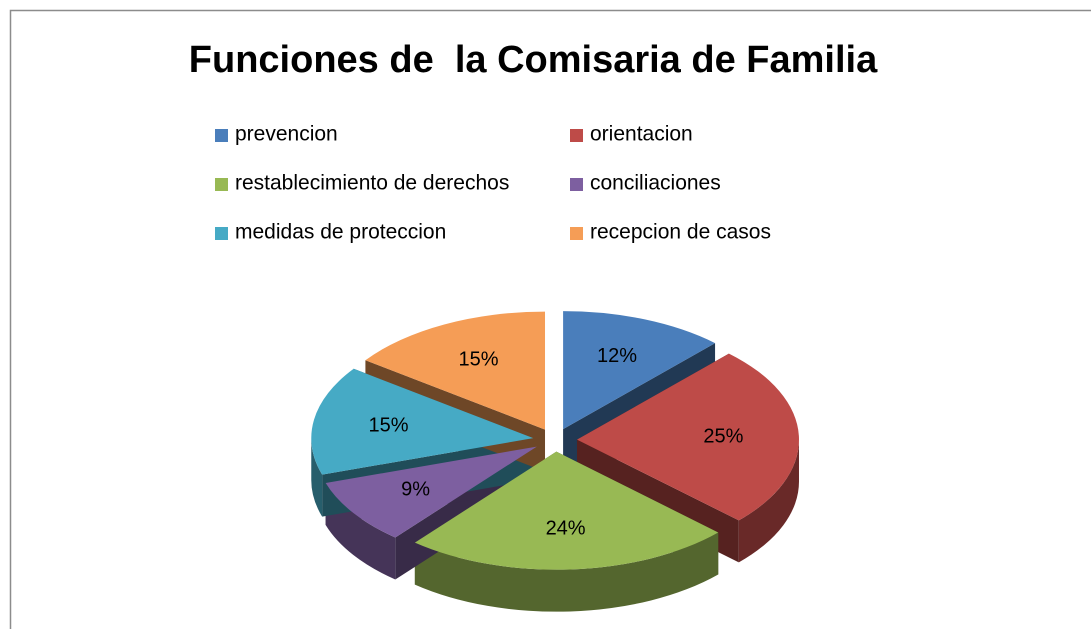 The width and height of the screenshot is (1091, 629). What do you see at coordinates (340, 232) in the screenshot?
I see `legend-label: medidas de proteccion` at bounding box center [340, 232].